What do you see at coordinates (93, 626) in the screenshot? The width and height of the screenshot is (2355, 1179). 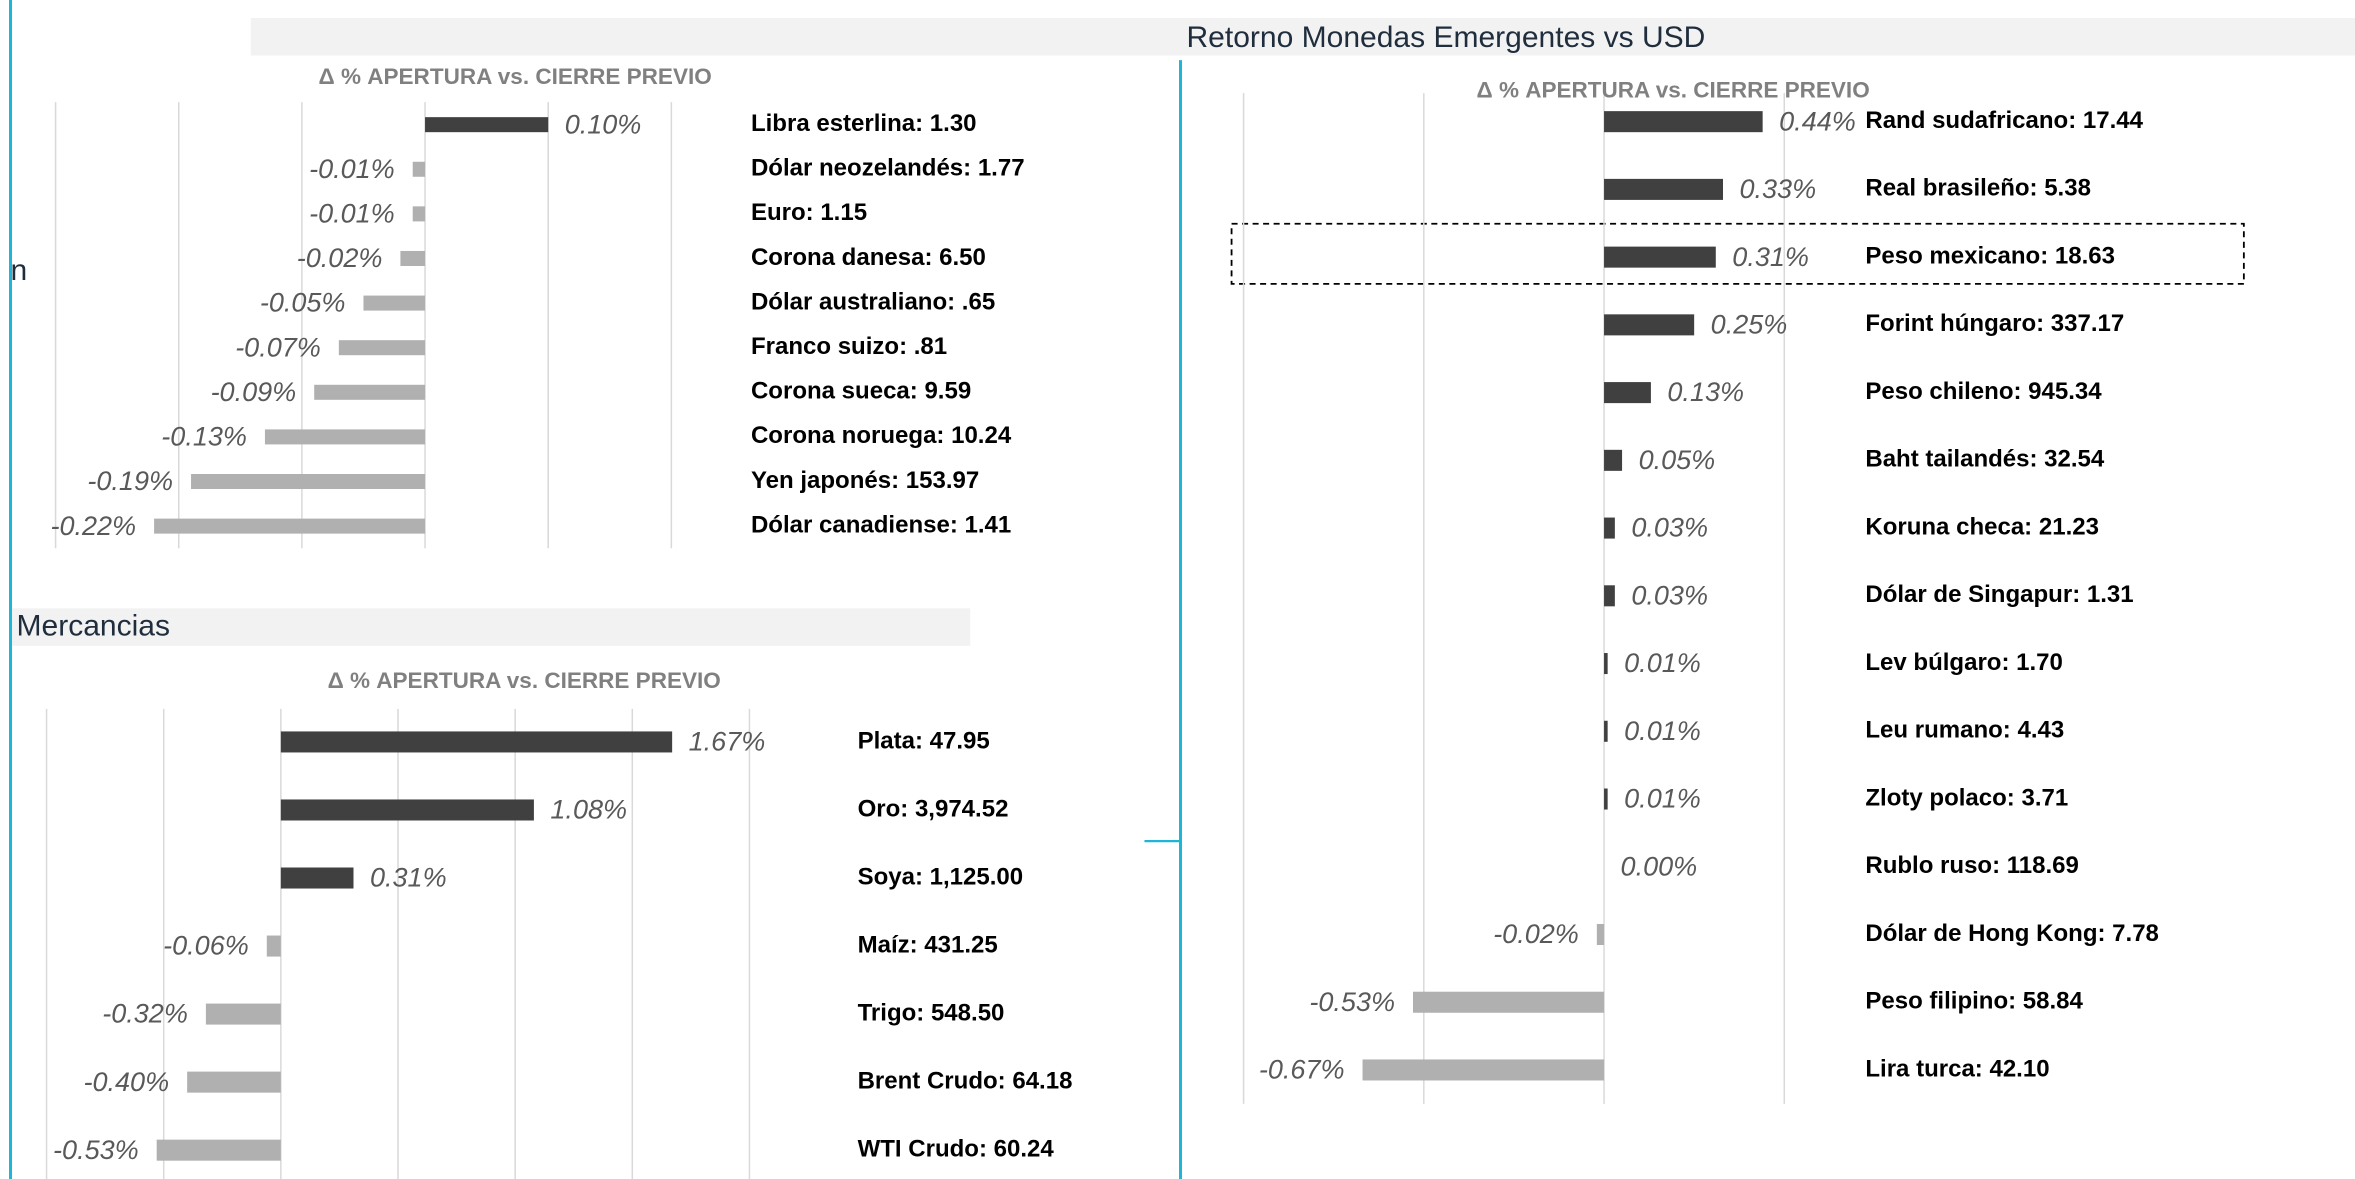 I see `section-header: Mercancias` at bounding box center [93, 626].